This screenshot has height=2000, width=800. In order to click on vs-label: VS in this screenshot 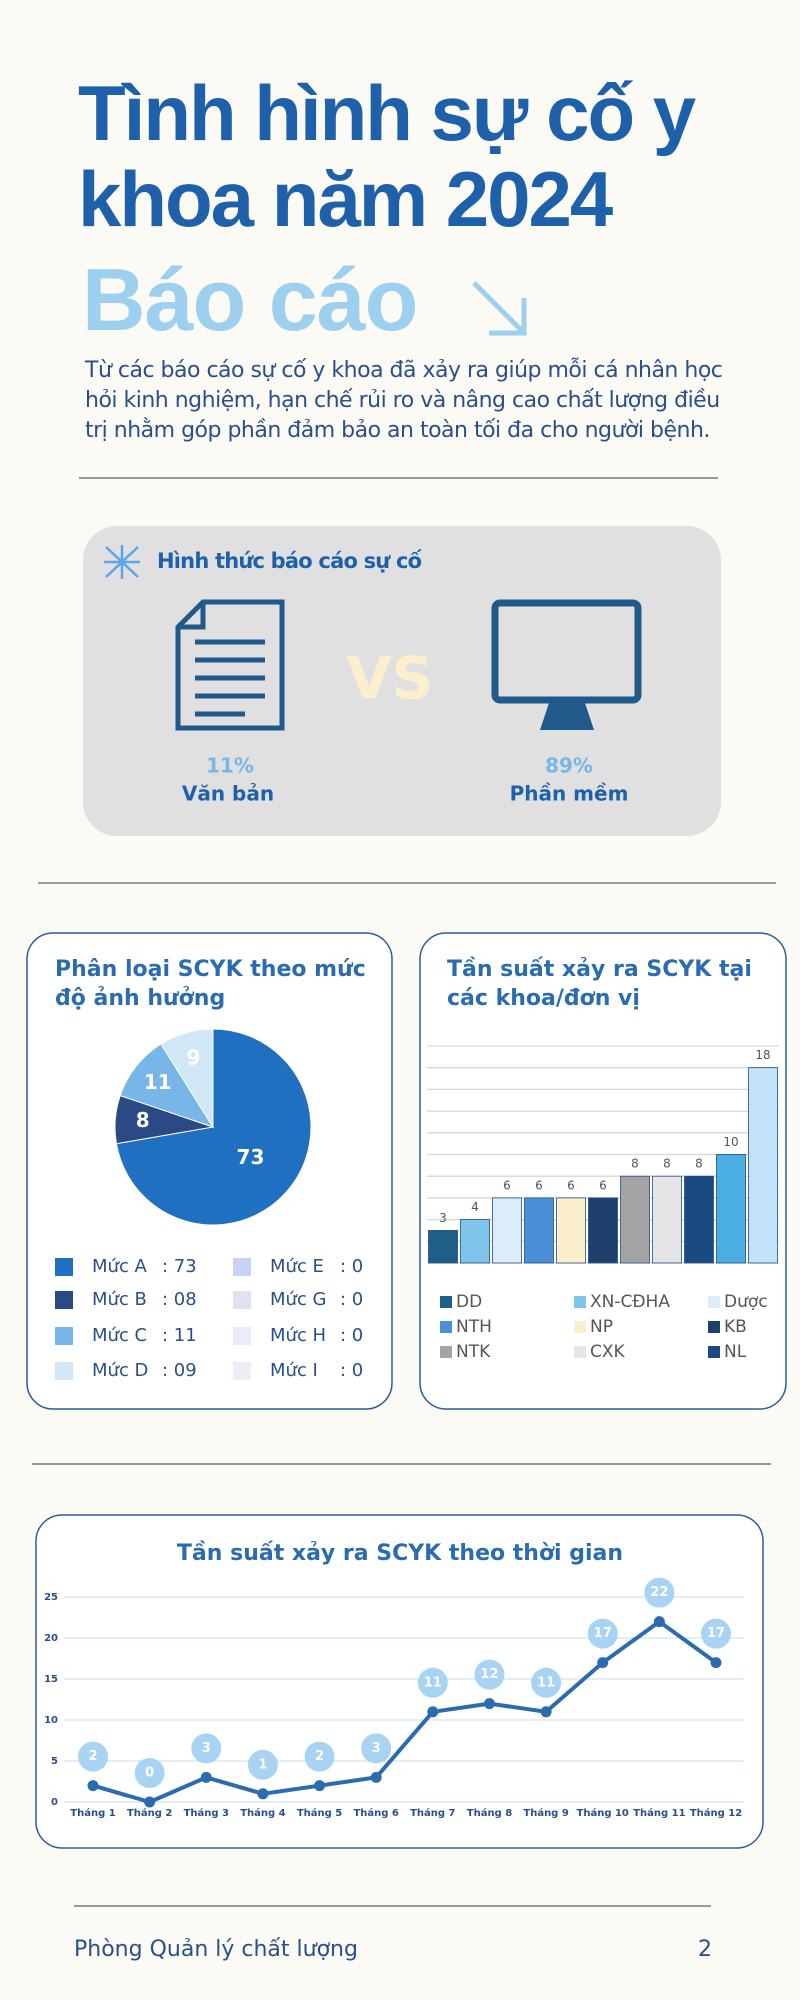, I will do `click(390, 678)`.